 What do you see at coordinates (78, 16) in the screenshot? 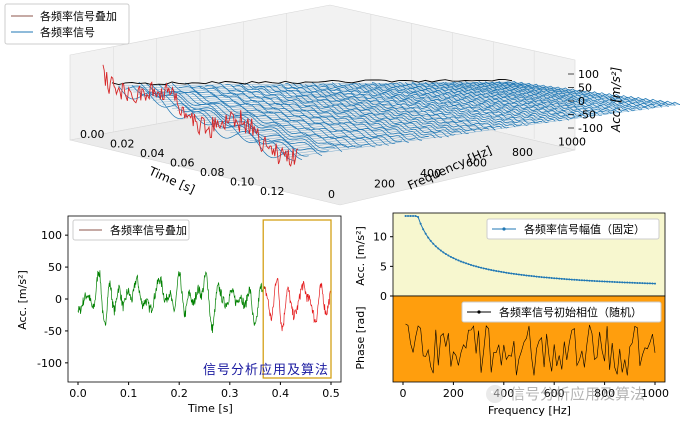
I see `3d-legend-label-sum: 各频率信号叠加` at bounding box center [78, 16].